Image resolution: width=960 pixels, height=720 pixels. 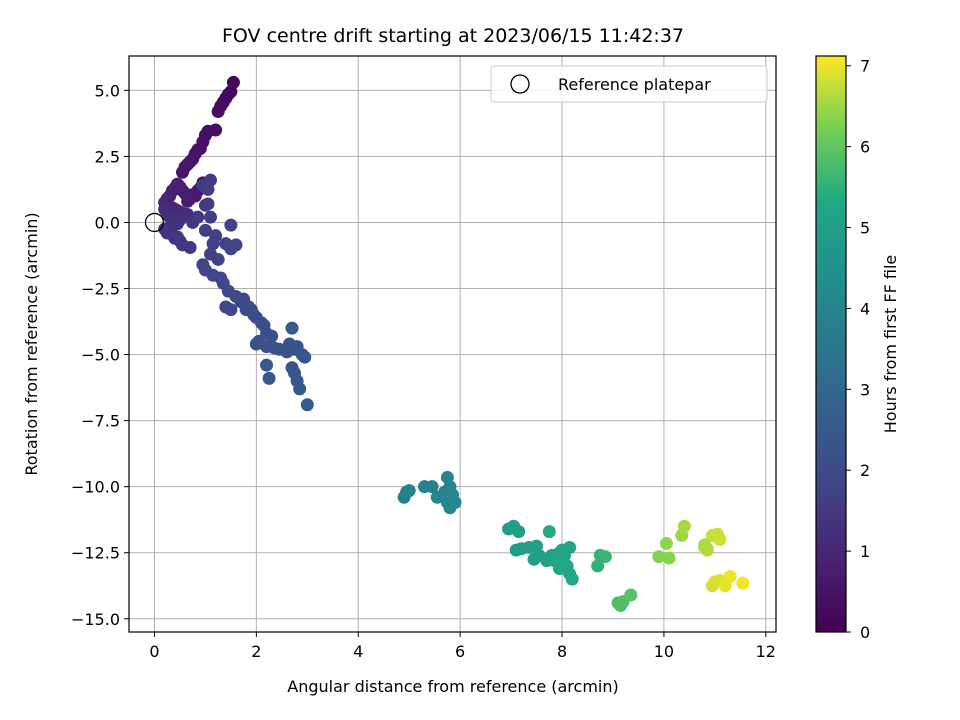 What do you see at coordinates (520, 84) in the screenshot?
I see `legend-marker-reference` at bounding box center [520, 84].